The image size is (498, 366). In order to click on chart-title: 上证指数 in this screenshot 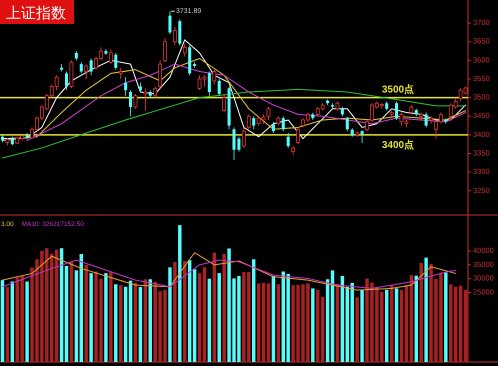, I will do `click(36, 13)`.